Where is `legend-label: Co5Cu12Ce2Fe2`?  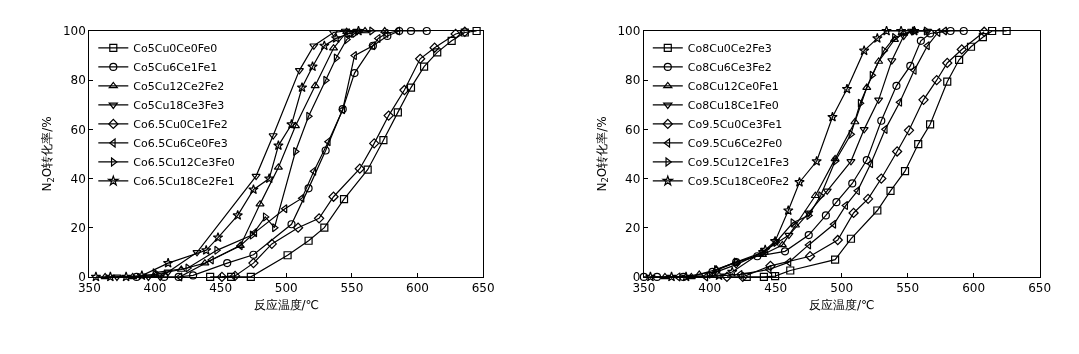
legend-label: Co5Cu12Ce2Fe2 is located at coordinates (179, 87).